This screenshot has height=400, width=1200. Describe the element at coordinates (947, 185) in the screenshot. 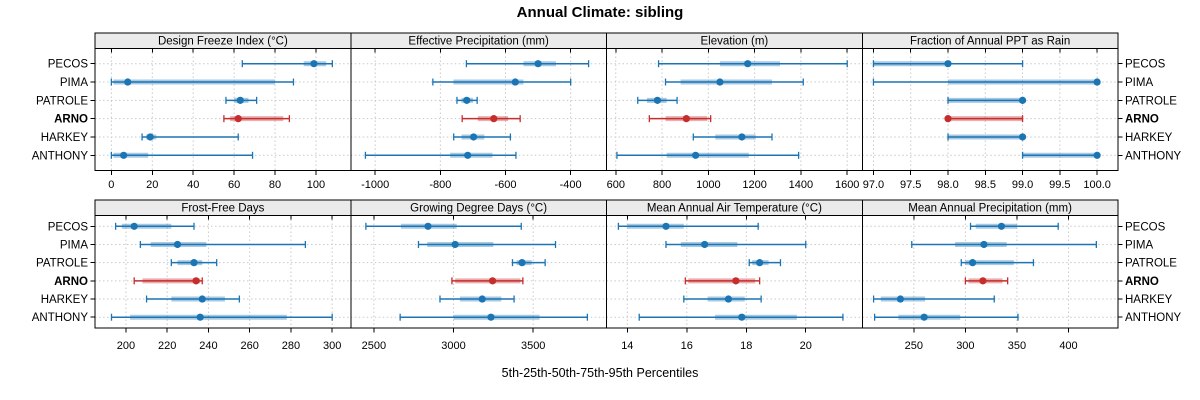

I see `x-tick-label: 98.0` at that location.